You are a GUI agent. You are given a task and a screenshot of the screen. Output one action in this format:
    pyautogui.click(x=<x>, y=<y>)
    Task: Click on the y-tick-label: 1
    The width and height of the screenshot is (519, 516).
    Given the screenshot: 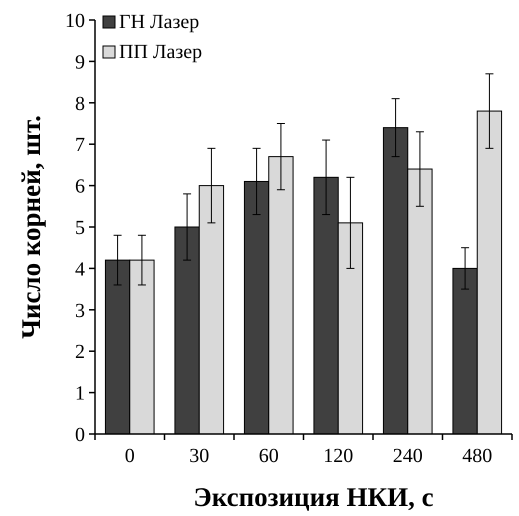 What is the action you would take?
    pyautogui.click(x=80, y=393)
    